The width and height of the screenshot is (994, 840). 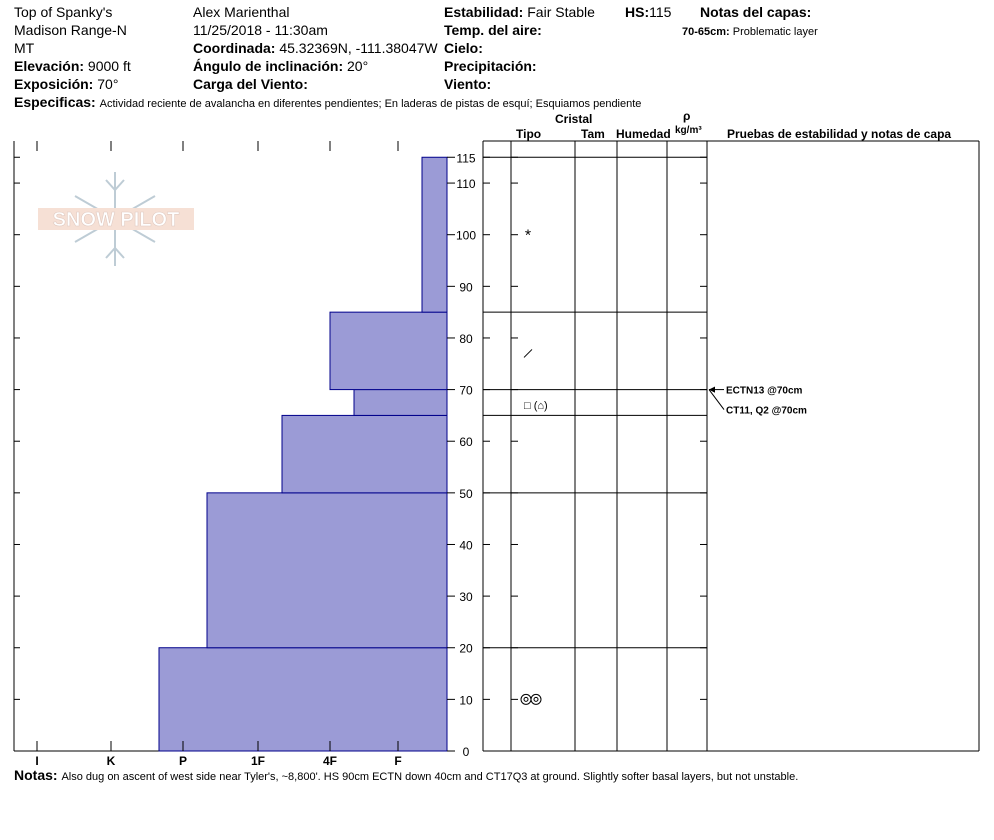 What do you see at coordinates (756, 12) in the screenshot?
I see `layer-notes-label: Notas del capas:` at bounding box center [756, 12].